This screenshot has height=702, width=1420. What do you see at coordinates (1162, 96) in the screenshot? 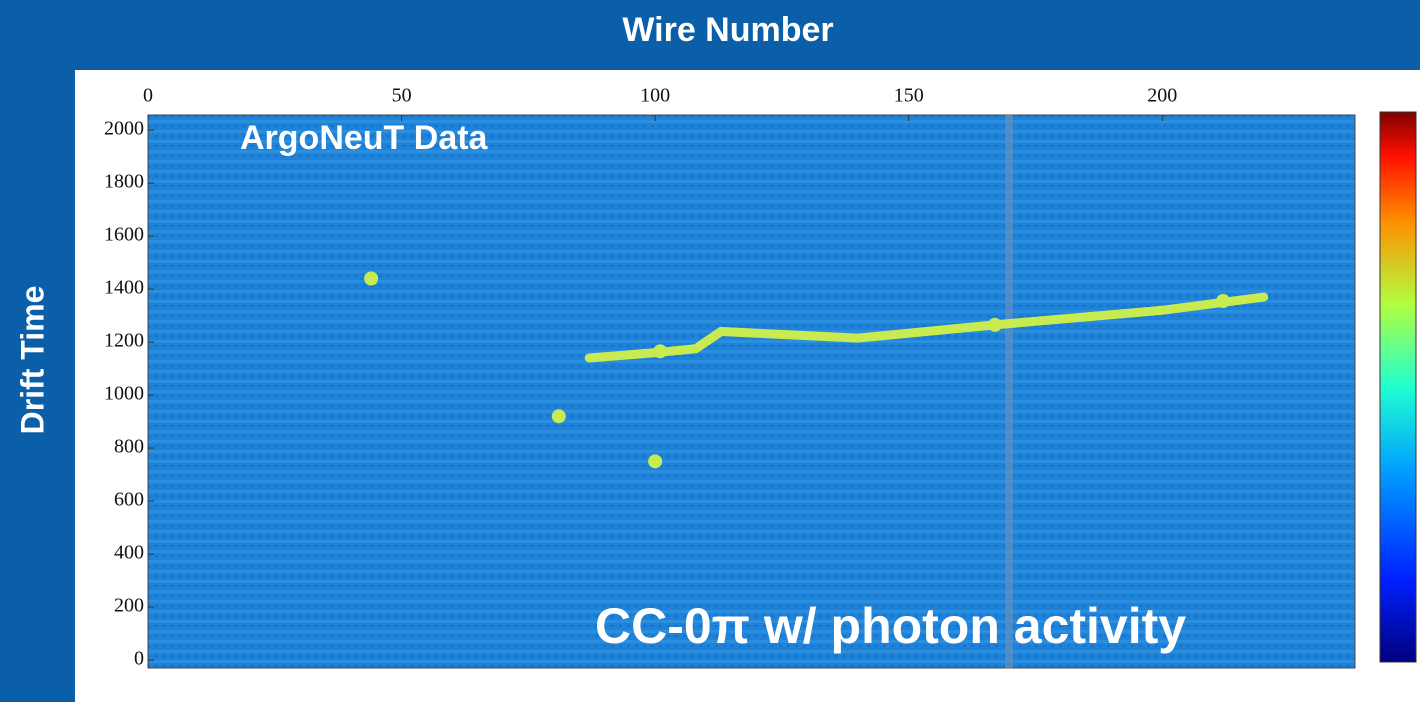
I see `x-tick-label: 200` at bounding box center [1162, 96].